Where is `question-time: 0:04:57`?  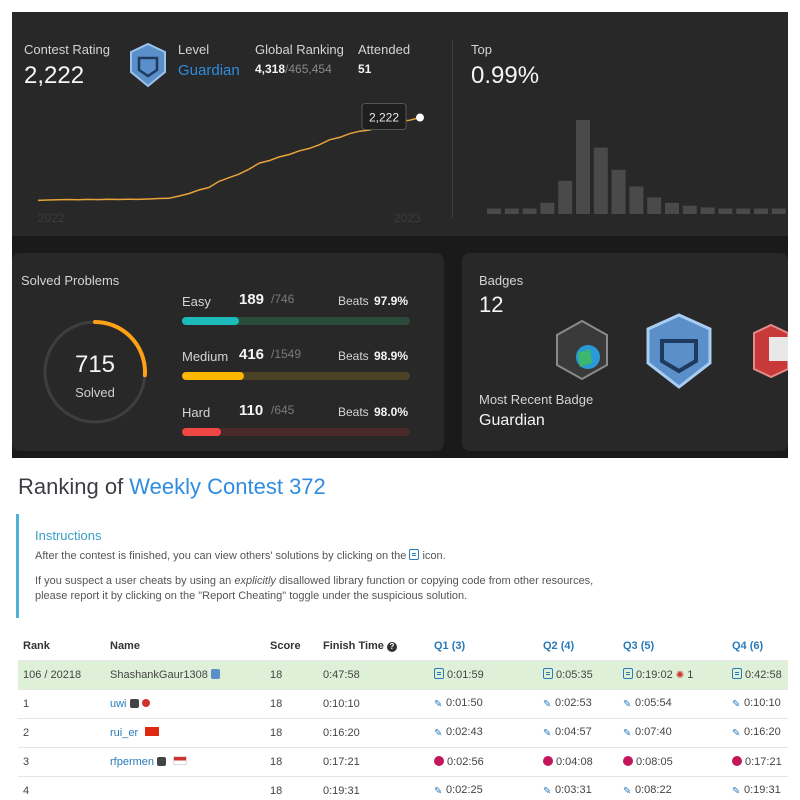
question-time: 0:04:57 is located at coordinates (573, 732).